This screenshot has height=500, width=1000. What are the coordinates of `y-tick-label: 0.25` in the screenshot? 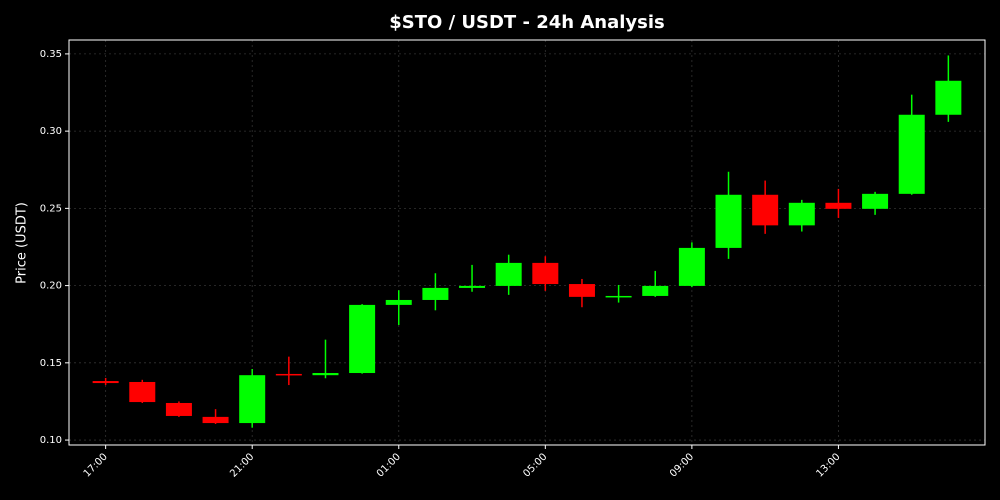 It's located at (51, 208).